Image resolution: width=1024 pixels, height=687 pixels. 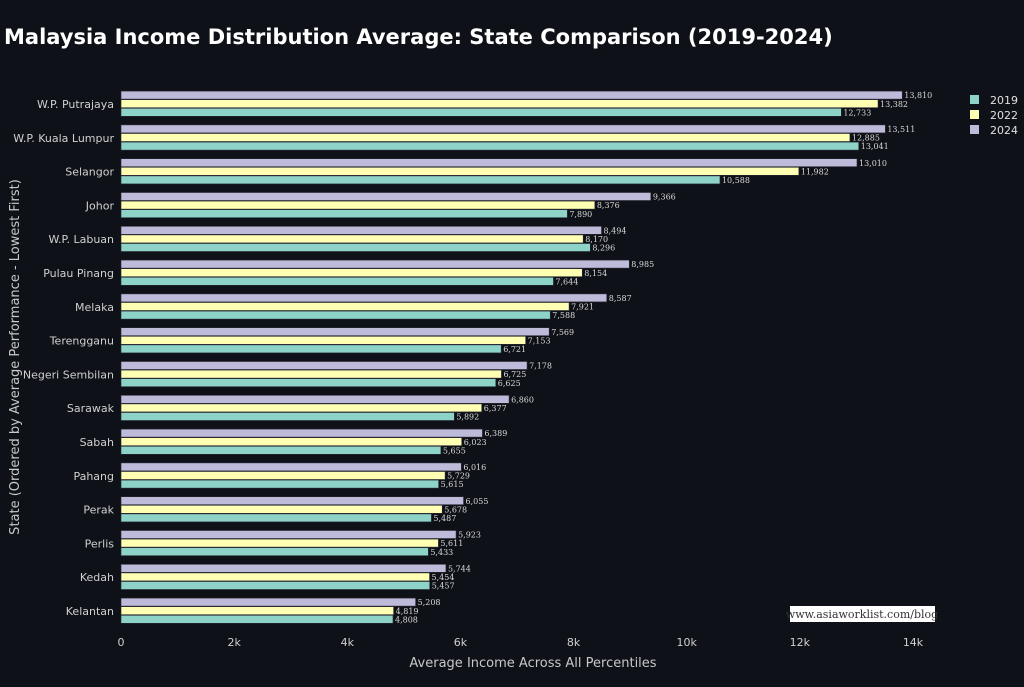 What do you see at coordinates (539, 340) in the screenshot?
I see `data-label: 7,153` at bounding box center [539, 340].